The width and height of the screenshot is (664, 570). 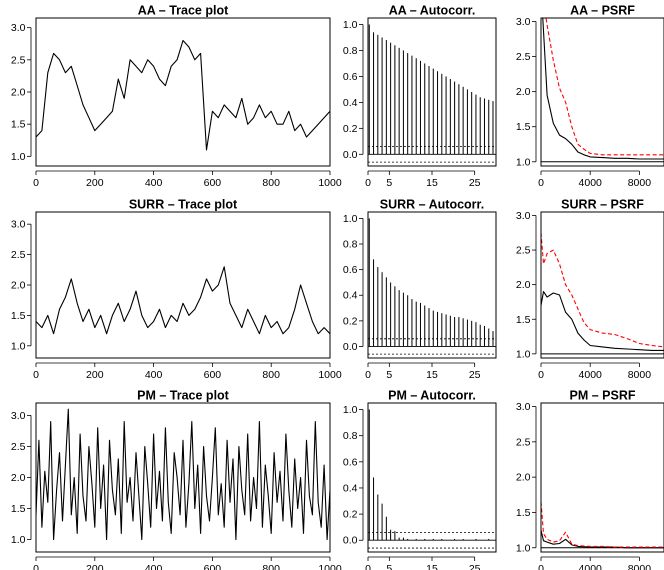 What do you see at coordinates (36, 183) in the screenshot?
I see `aa-trace-xtick-label: 0` at bounding box center [36, 183].